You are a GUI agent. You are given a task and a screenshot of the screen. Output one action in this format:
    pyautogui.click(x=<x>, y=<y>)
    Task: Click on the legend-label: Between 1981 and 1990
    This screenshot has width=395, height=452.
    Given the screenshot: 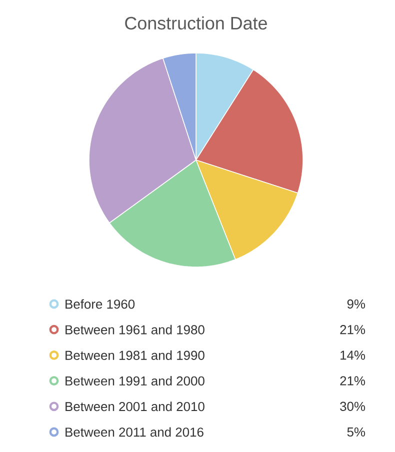 What is the action you would take?
    pyautogui.click(x=135, y=355)
    